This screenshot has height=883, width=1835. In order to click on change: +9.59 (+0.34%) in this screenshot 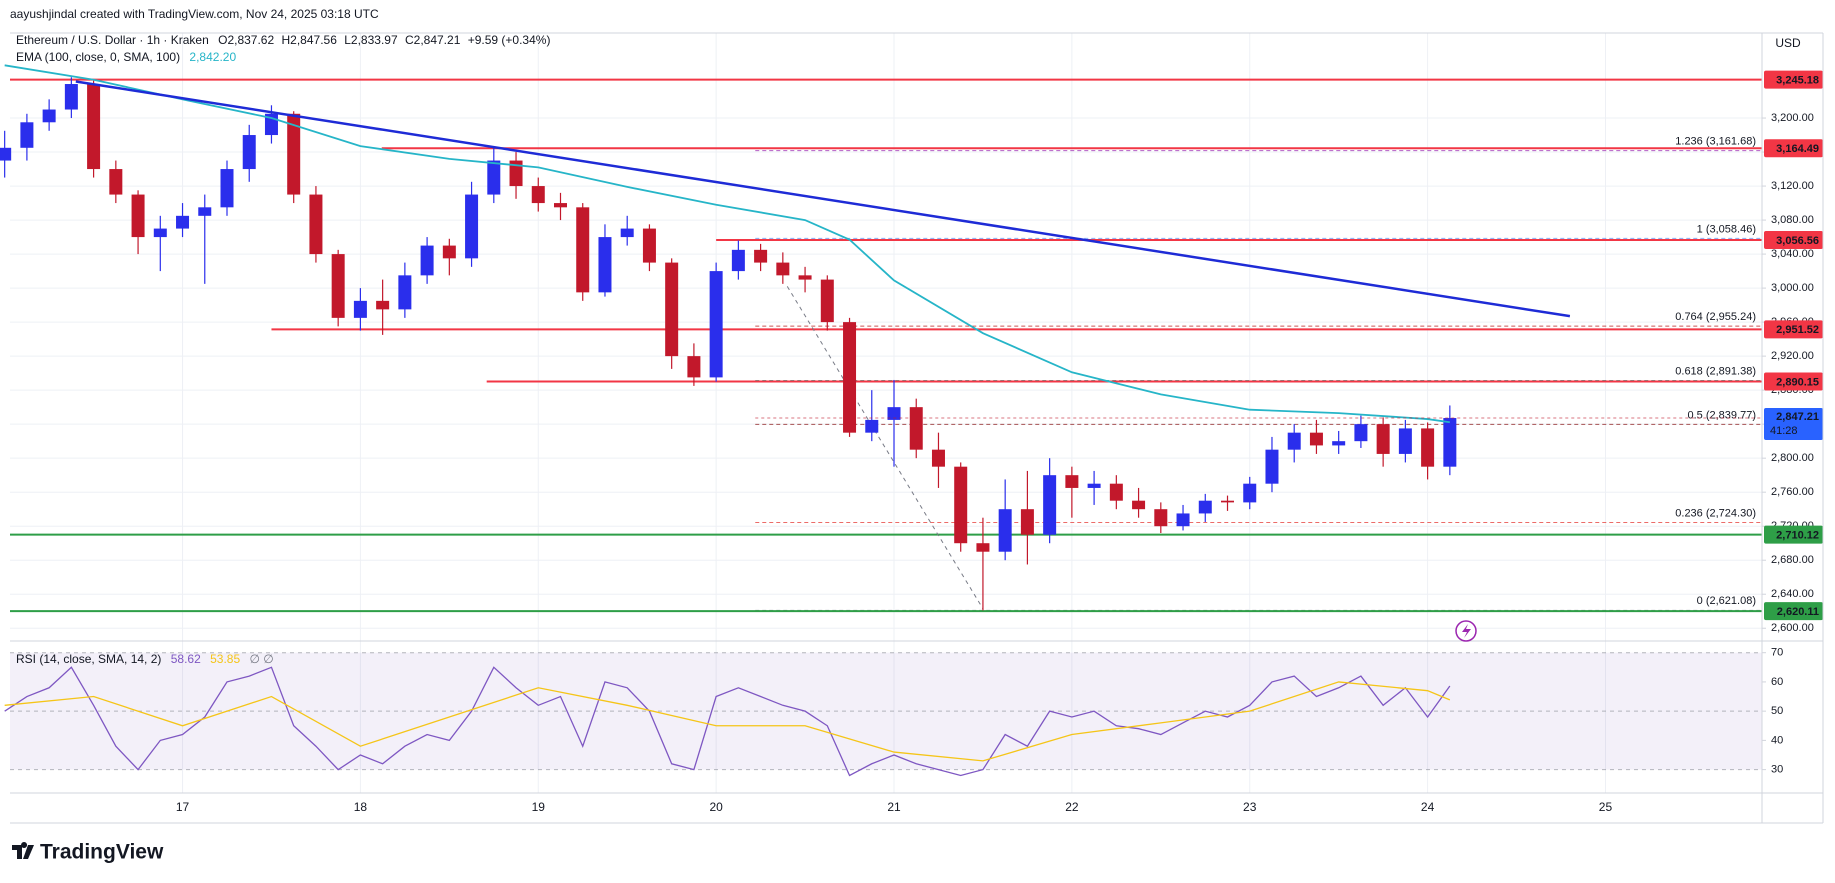, I will do `click(509, 40)`.